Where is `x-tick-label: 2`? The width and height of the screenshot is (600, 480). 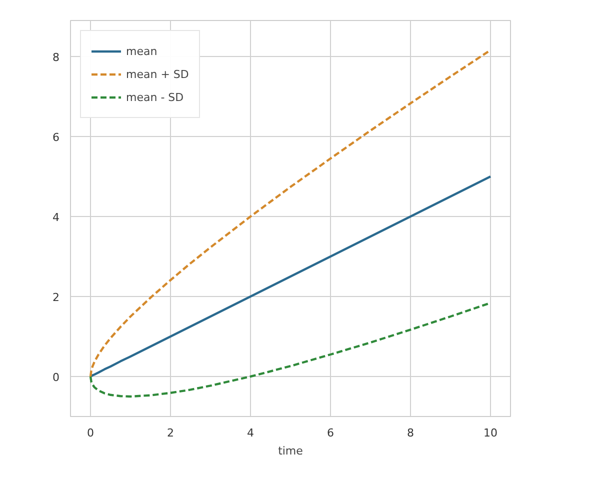
x-tick-label: 2 is located at coordinates (170, 433).